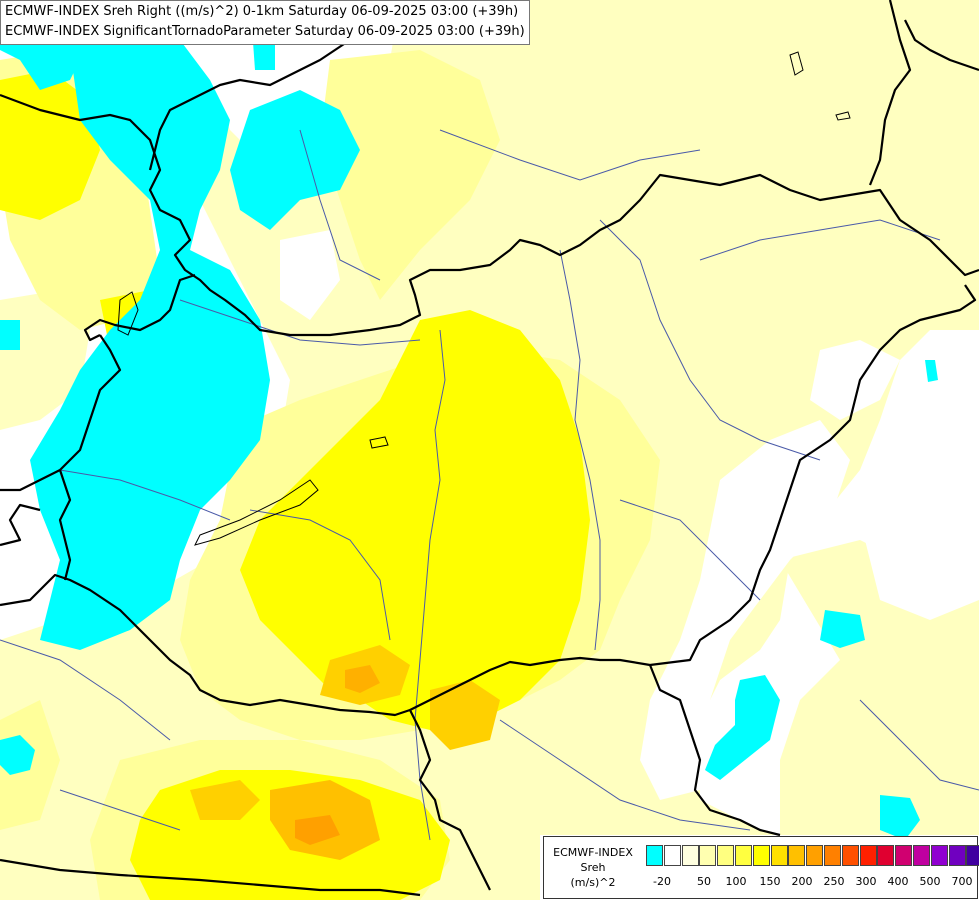 The height and width of the screenshot is (900, 979). What do you see at coordinates (930, 881) in the screenshot?
I see `legend-tick-label: 500` at bounding box center [930, 881].